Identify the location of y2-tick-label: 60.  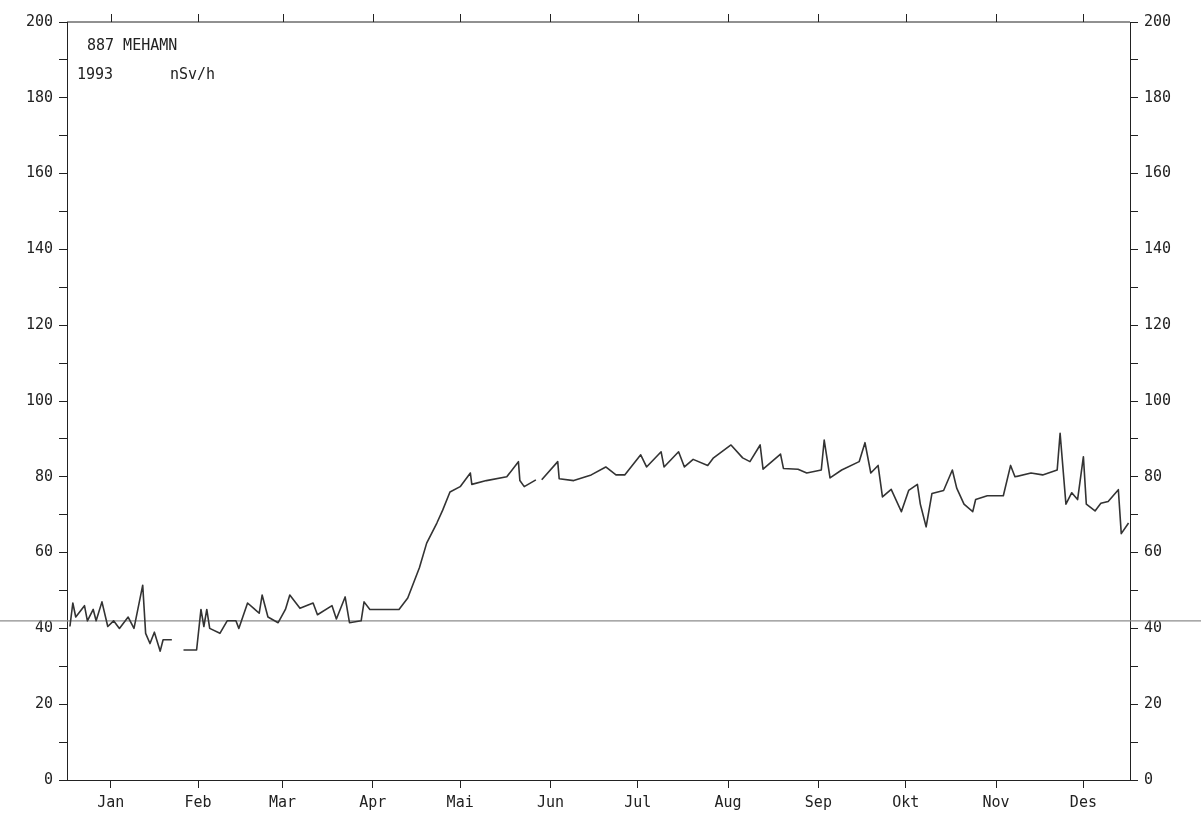
(1153, 551).